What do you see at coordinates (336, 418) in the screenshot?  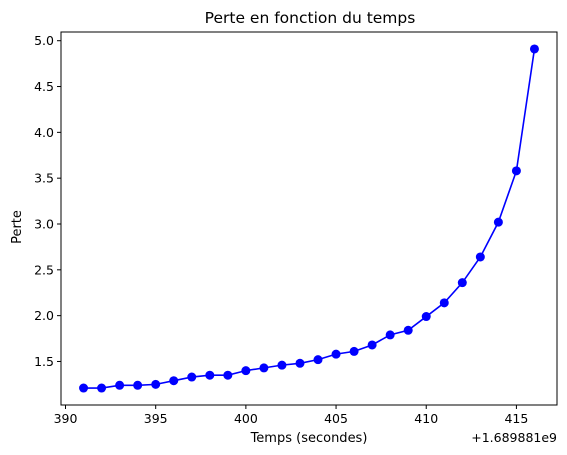 I see `x-tick-label: 405` at bounding box center [336, 418].